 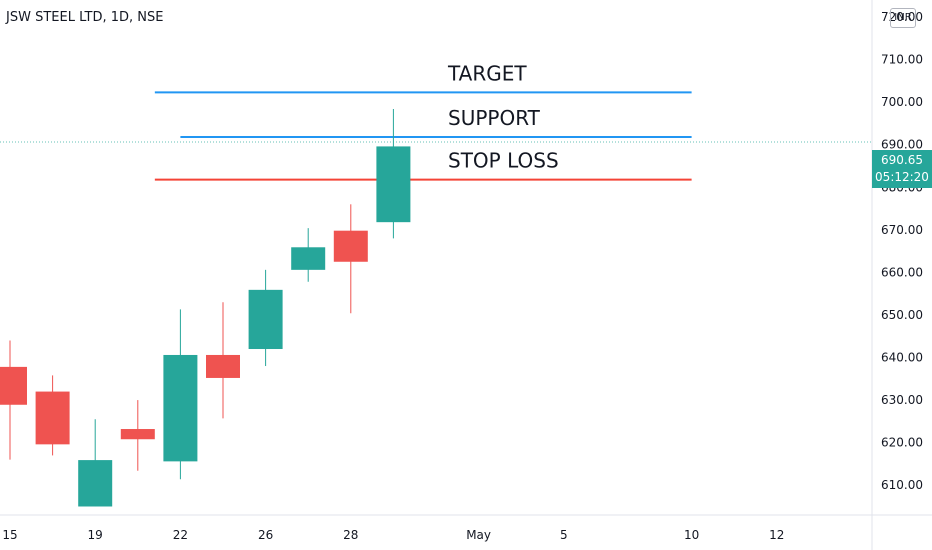 I want to click on currency-button: INR, so click(x=903, y=18).